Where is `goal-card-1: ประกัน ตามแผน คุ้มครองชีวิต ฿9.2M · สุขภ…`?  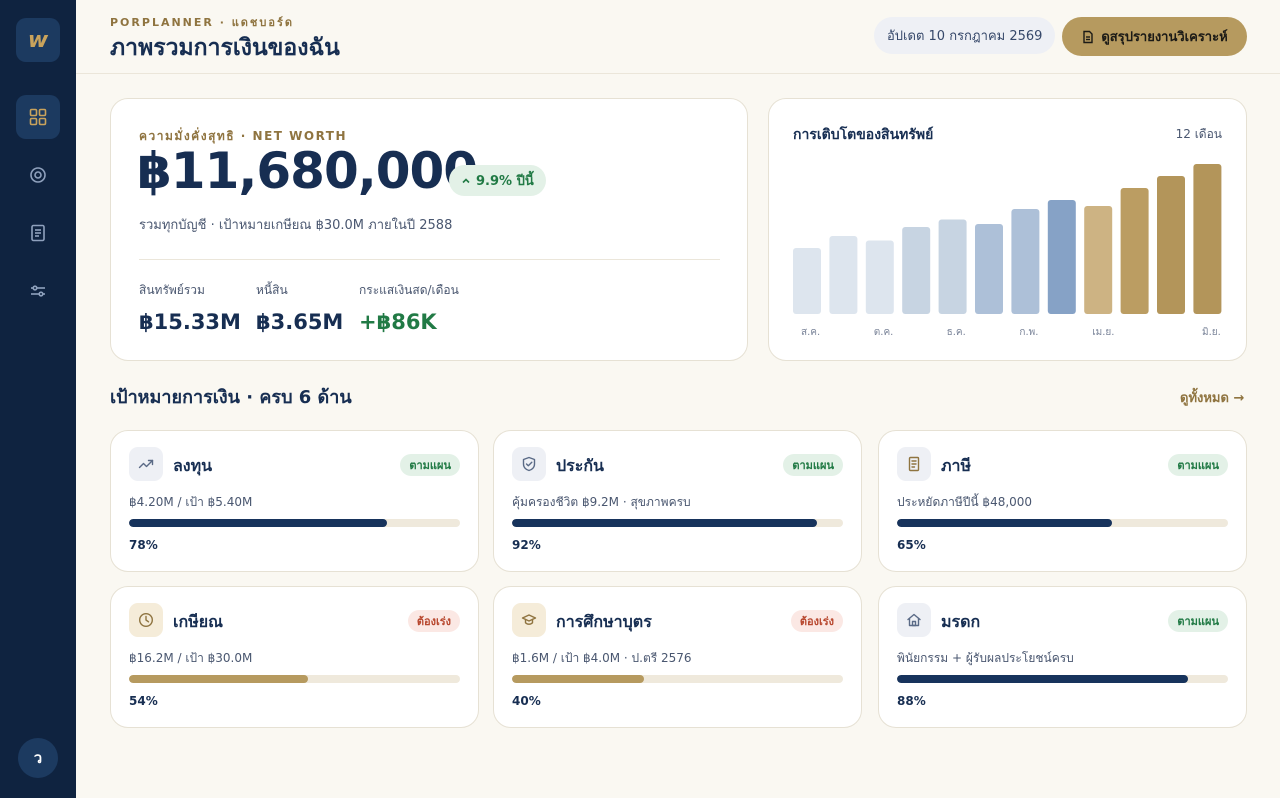 goal-card-1: ประกัน ตามแผน คุ้มครองชีวิต ฿9.2M · สุขภ… is located at coordinates (677, 501).